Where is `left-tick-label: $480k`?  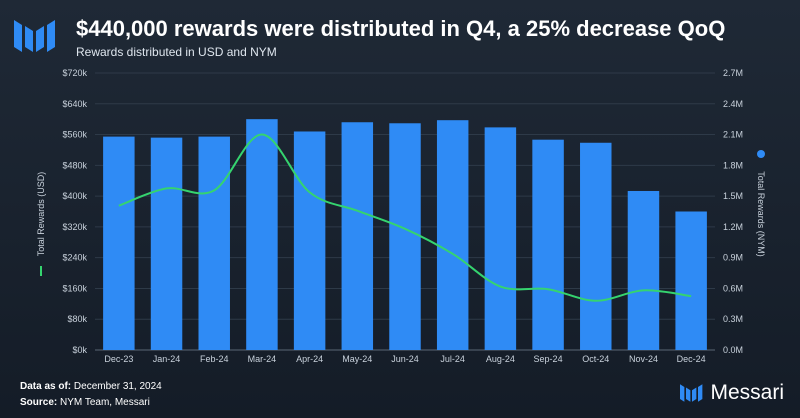 left-tick-label: $480k is located at coordinates (74, 165).